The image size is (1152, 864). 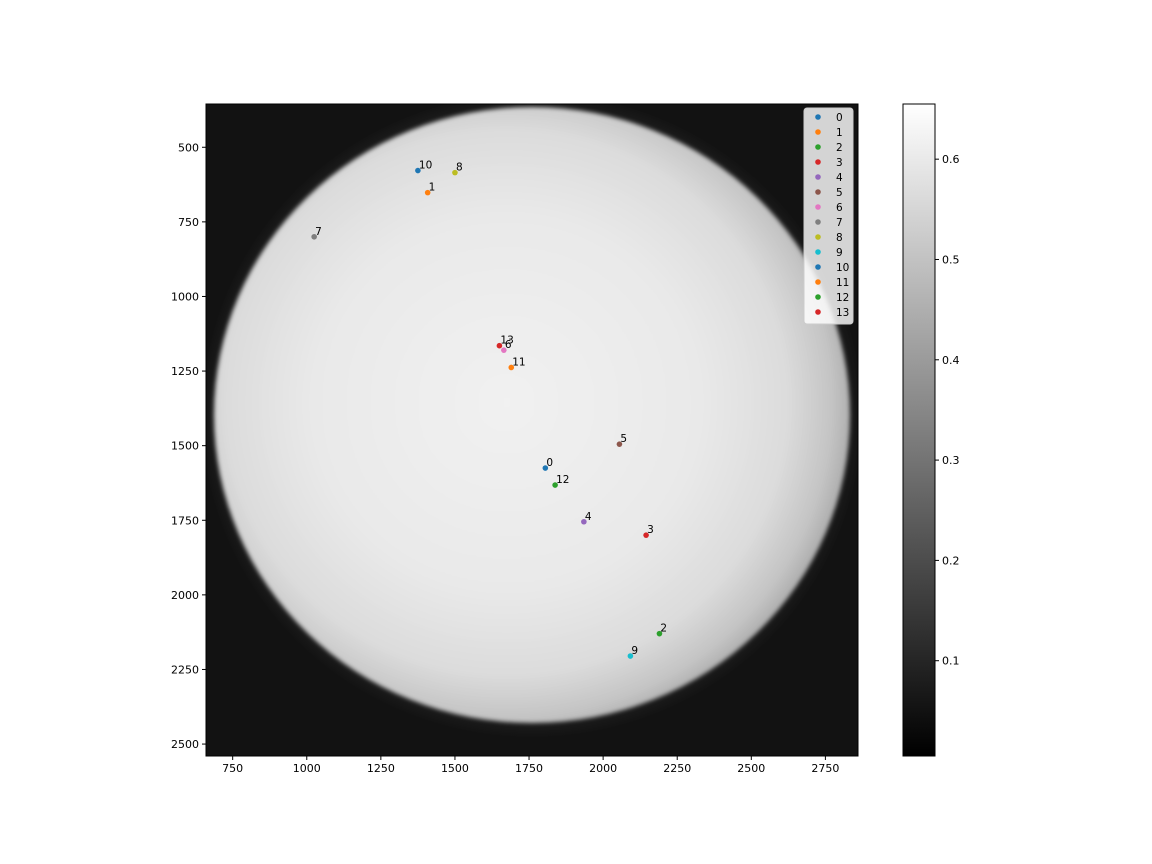 What do you see at coordinates (588, 517) in the screenshot?
I see `point-label-4: 4` at bounding box center [588, 517].